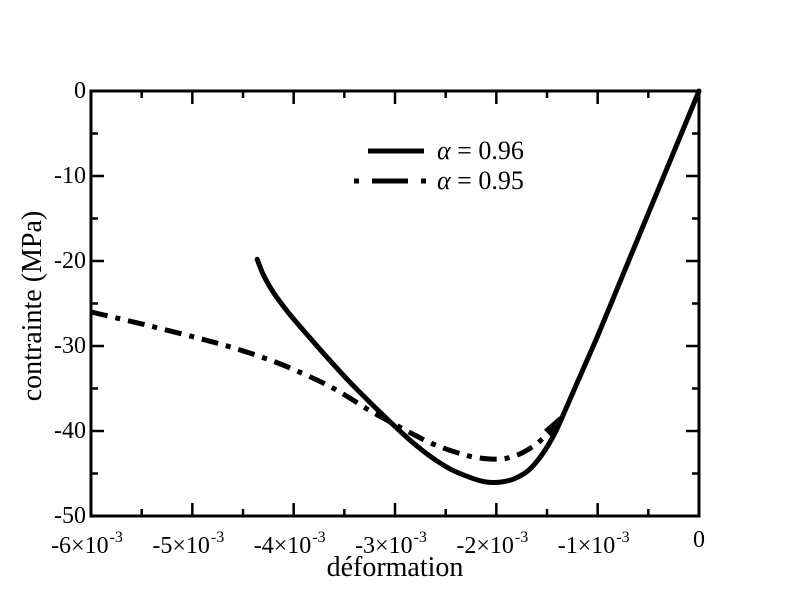 The image size is (789, 609). Describe the element at coordinates (289, 544) in the screenshot. I see `x-tick-label: -4×10⁻³` at that location.